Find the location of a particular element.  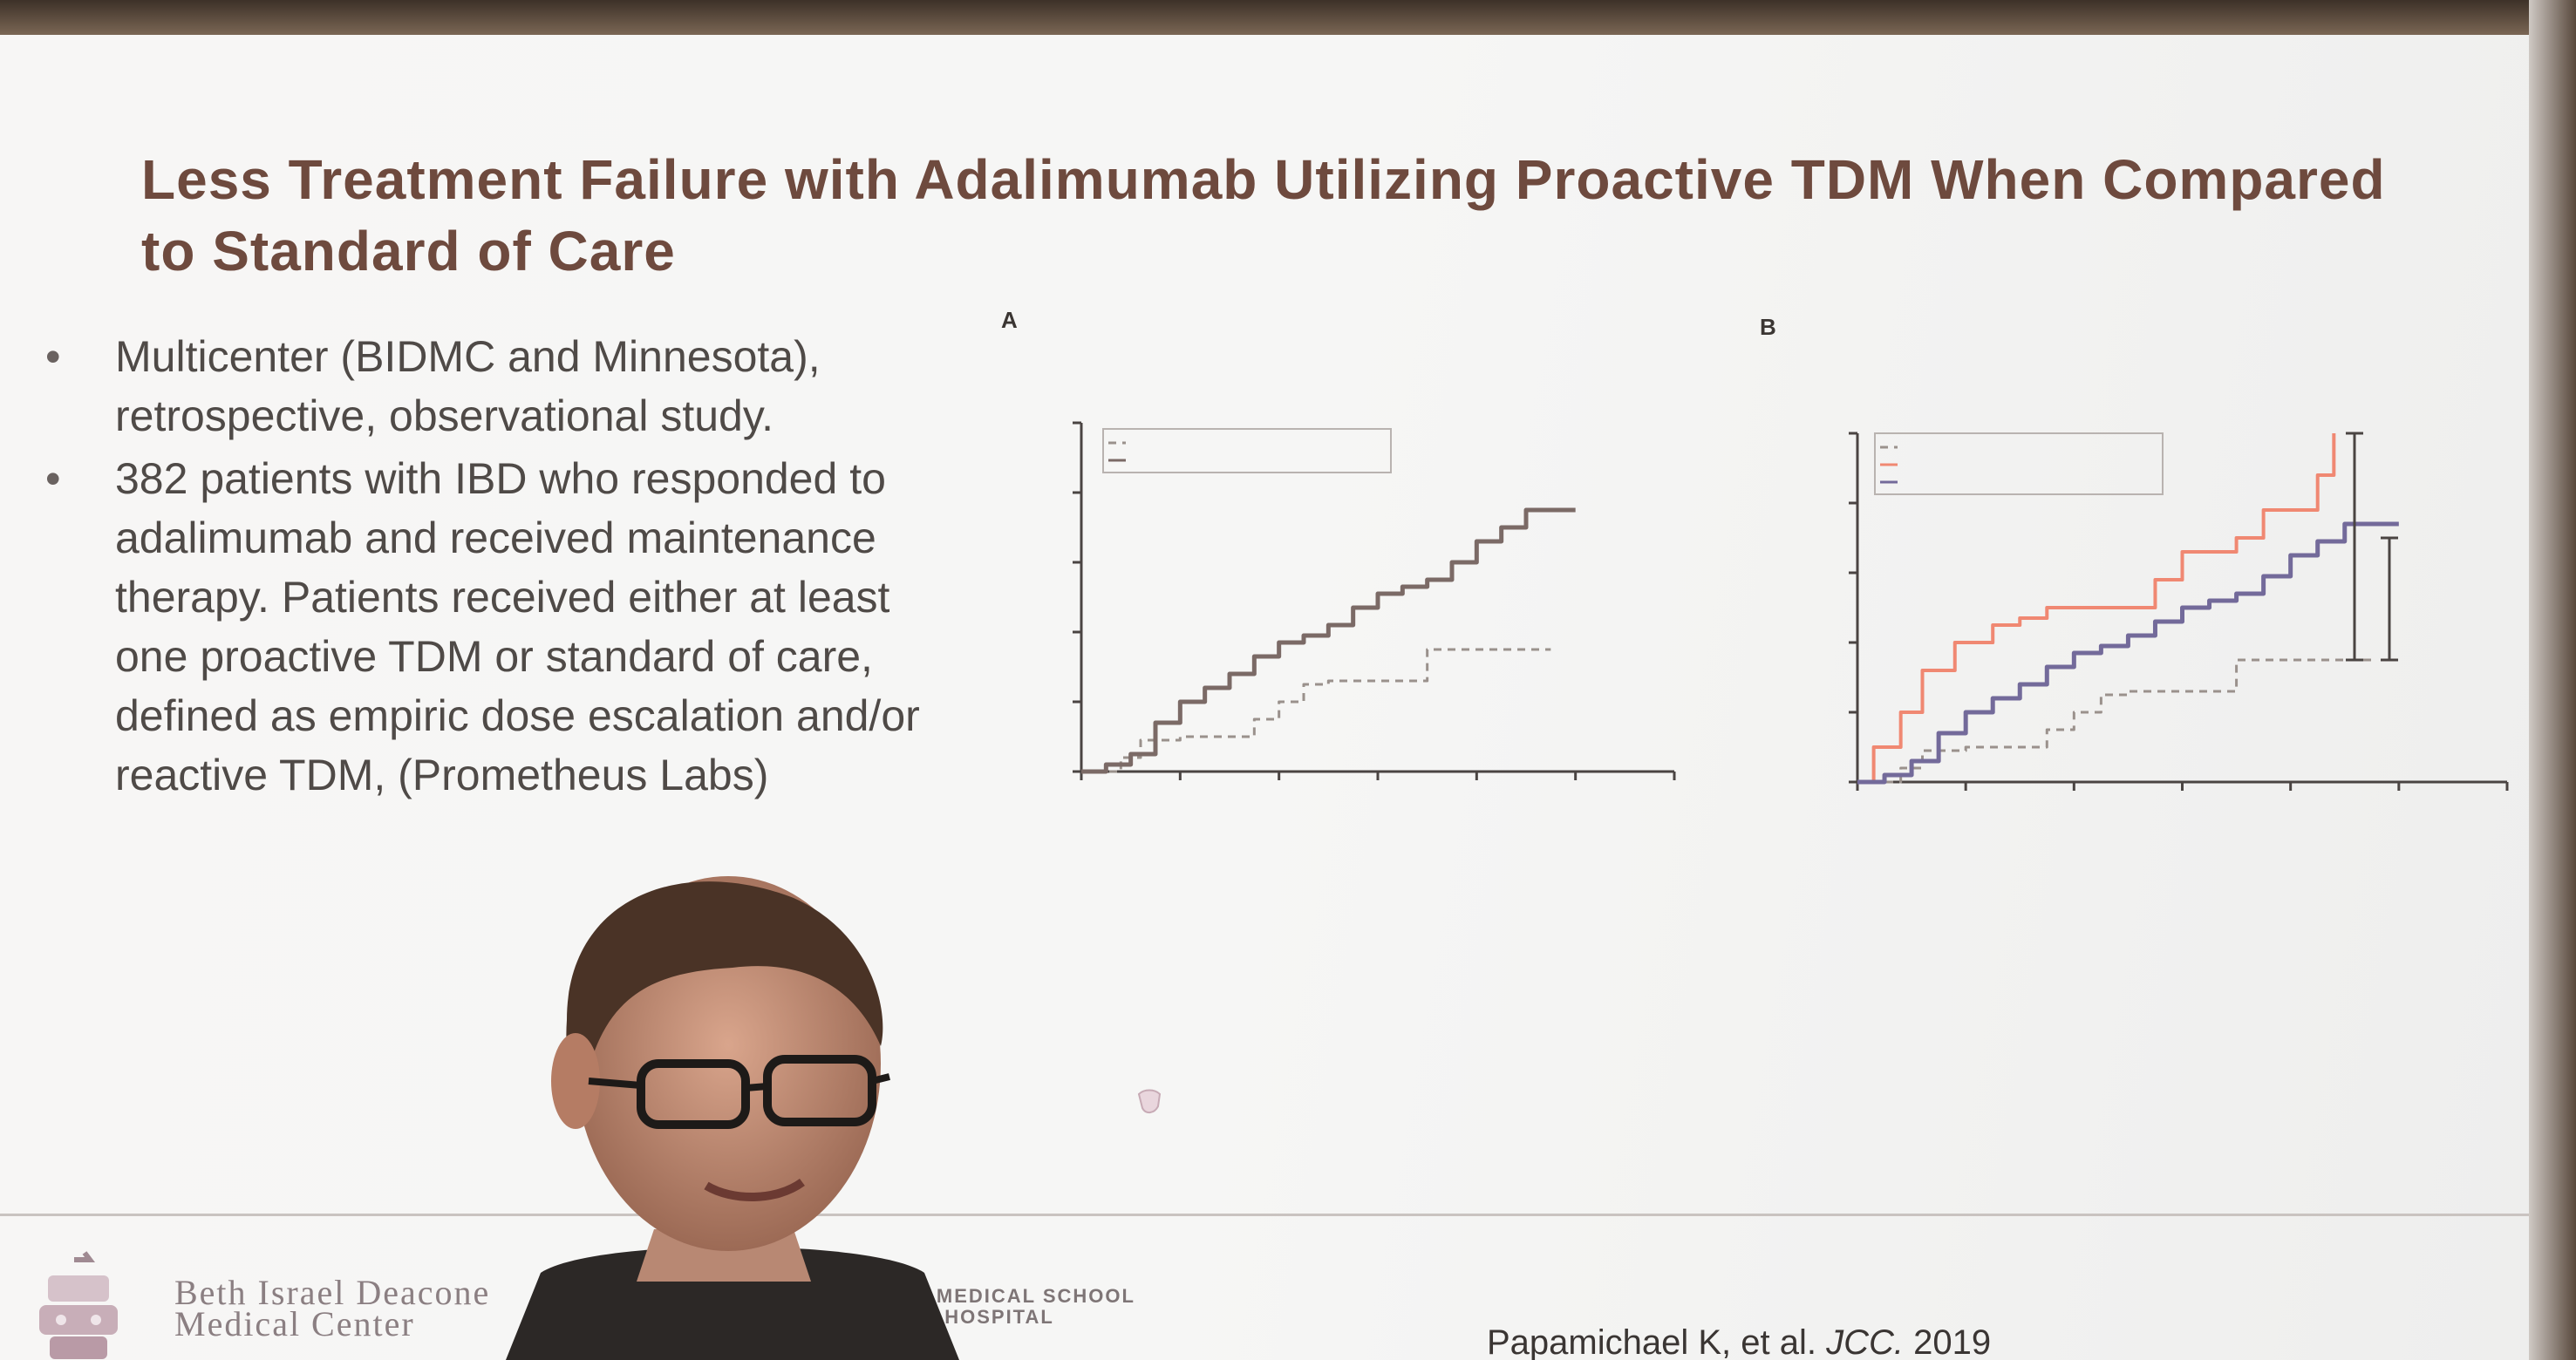

bidmc-seal-icon is located at coordinates (78, 1305).